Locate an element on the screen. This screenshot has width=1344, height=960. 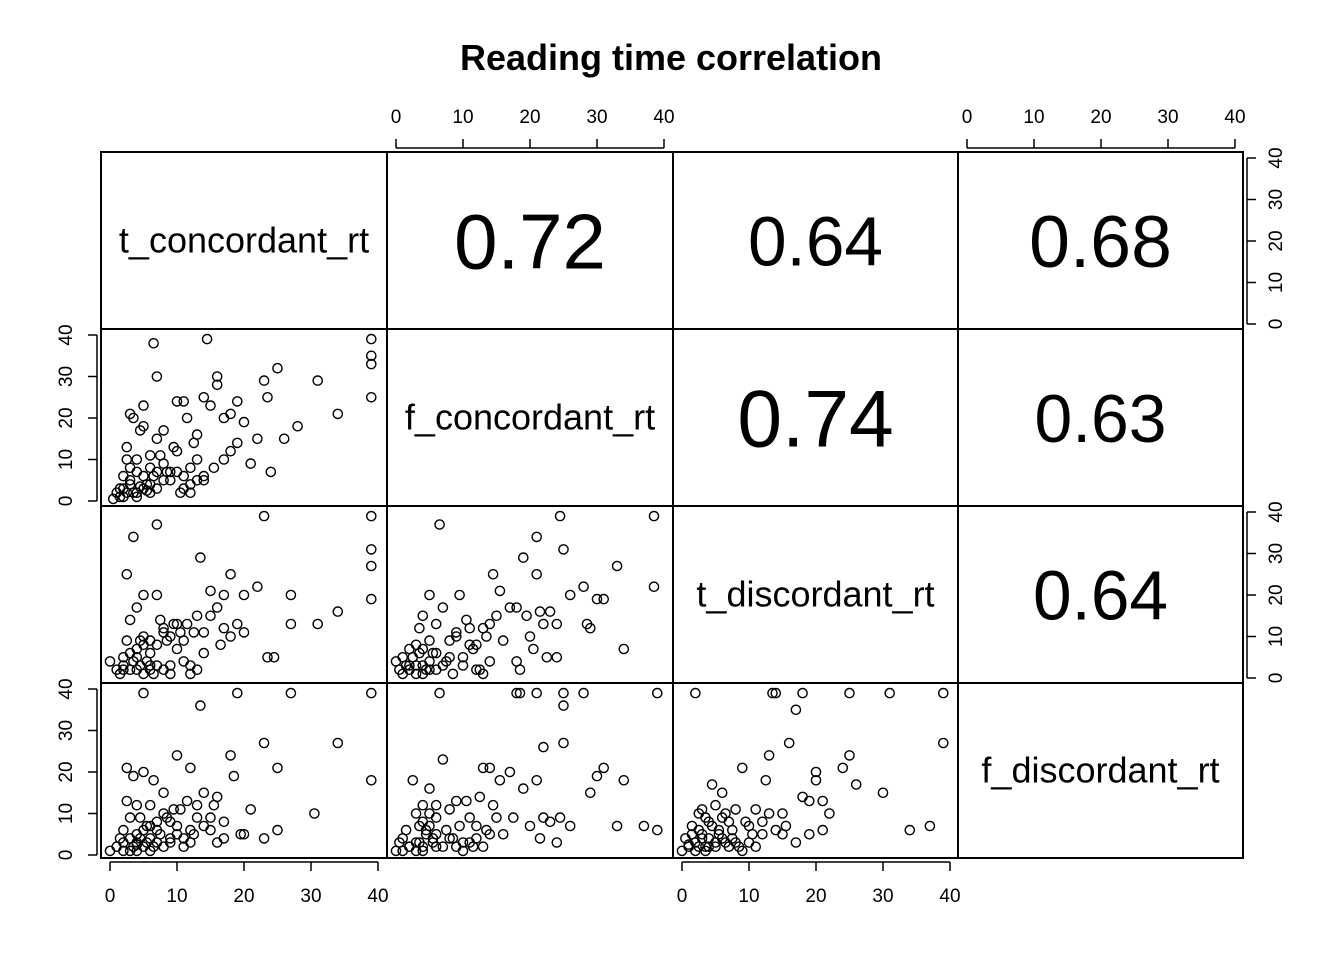
variable-label-0: t_concordant_rt is located at coordinates (244, 240).